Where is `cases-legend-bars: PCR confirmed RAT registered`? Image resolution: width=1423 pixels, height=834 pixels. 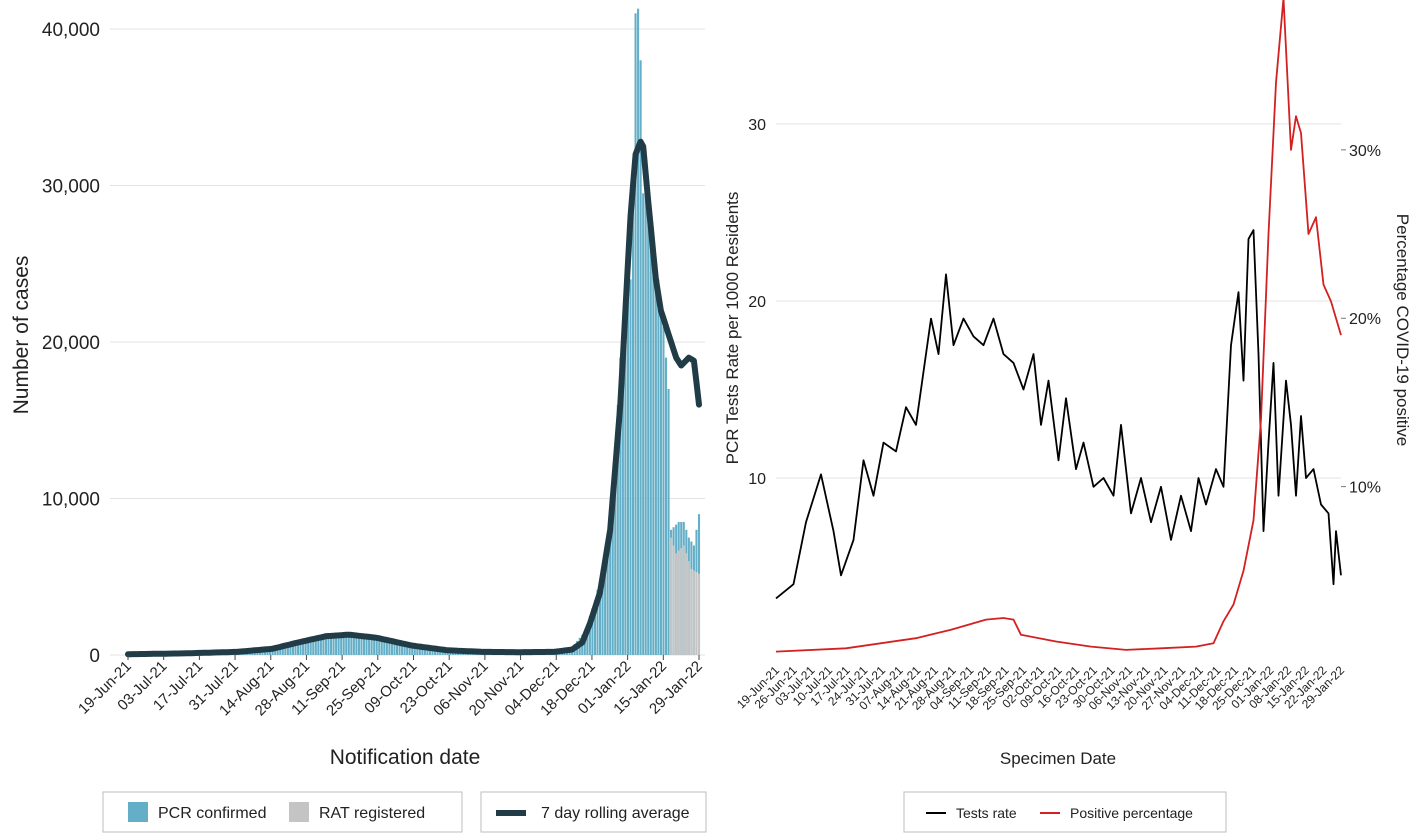 cases-legend-bars: PCR confirmed RAT registered is located at coordinates (282, 812).